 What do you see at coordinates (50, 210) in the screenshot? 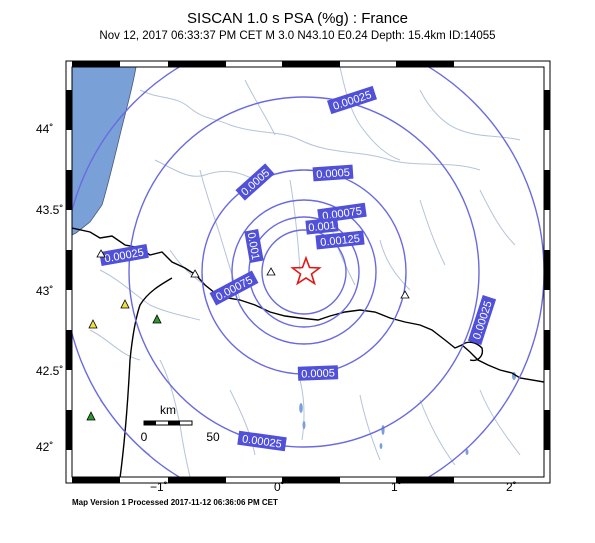
I see `lat-tick-label: 43.5˚` at bounding box center [50, 210].